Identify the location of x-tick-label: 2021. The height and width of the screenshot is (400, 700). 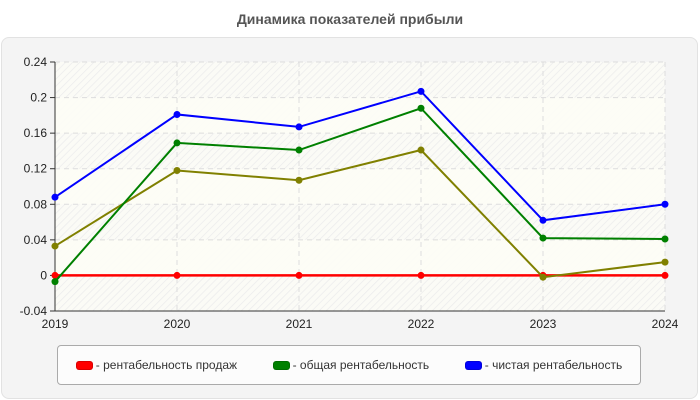
(299, 324).